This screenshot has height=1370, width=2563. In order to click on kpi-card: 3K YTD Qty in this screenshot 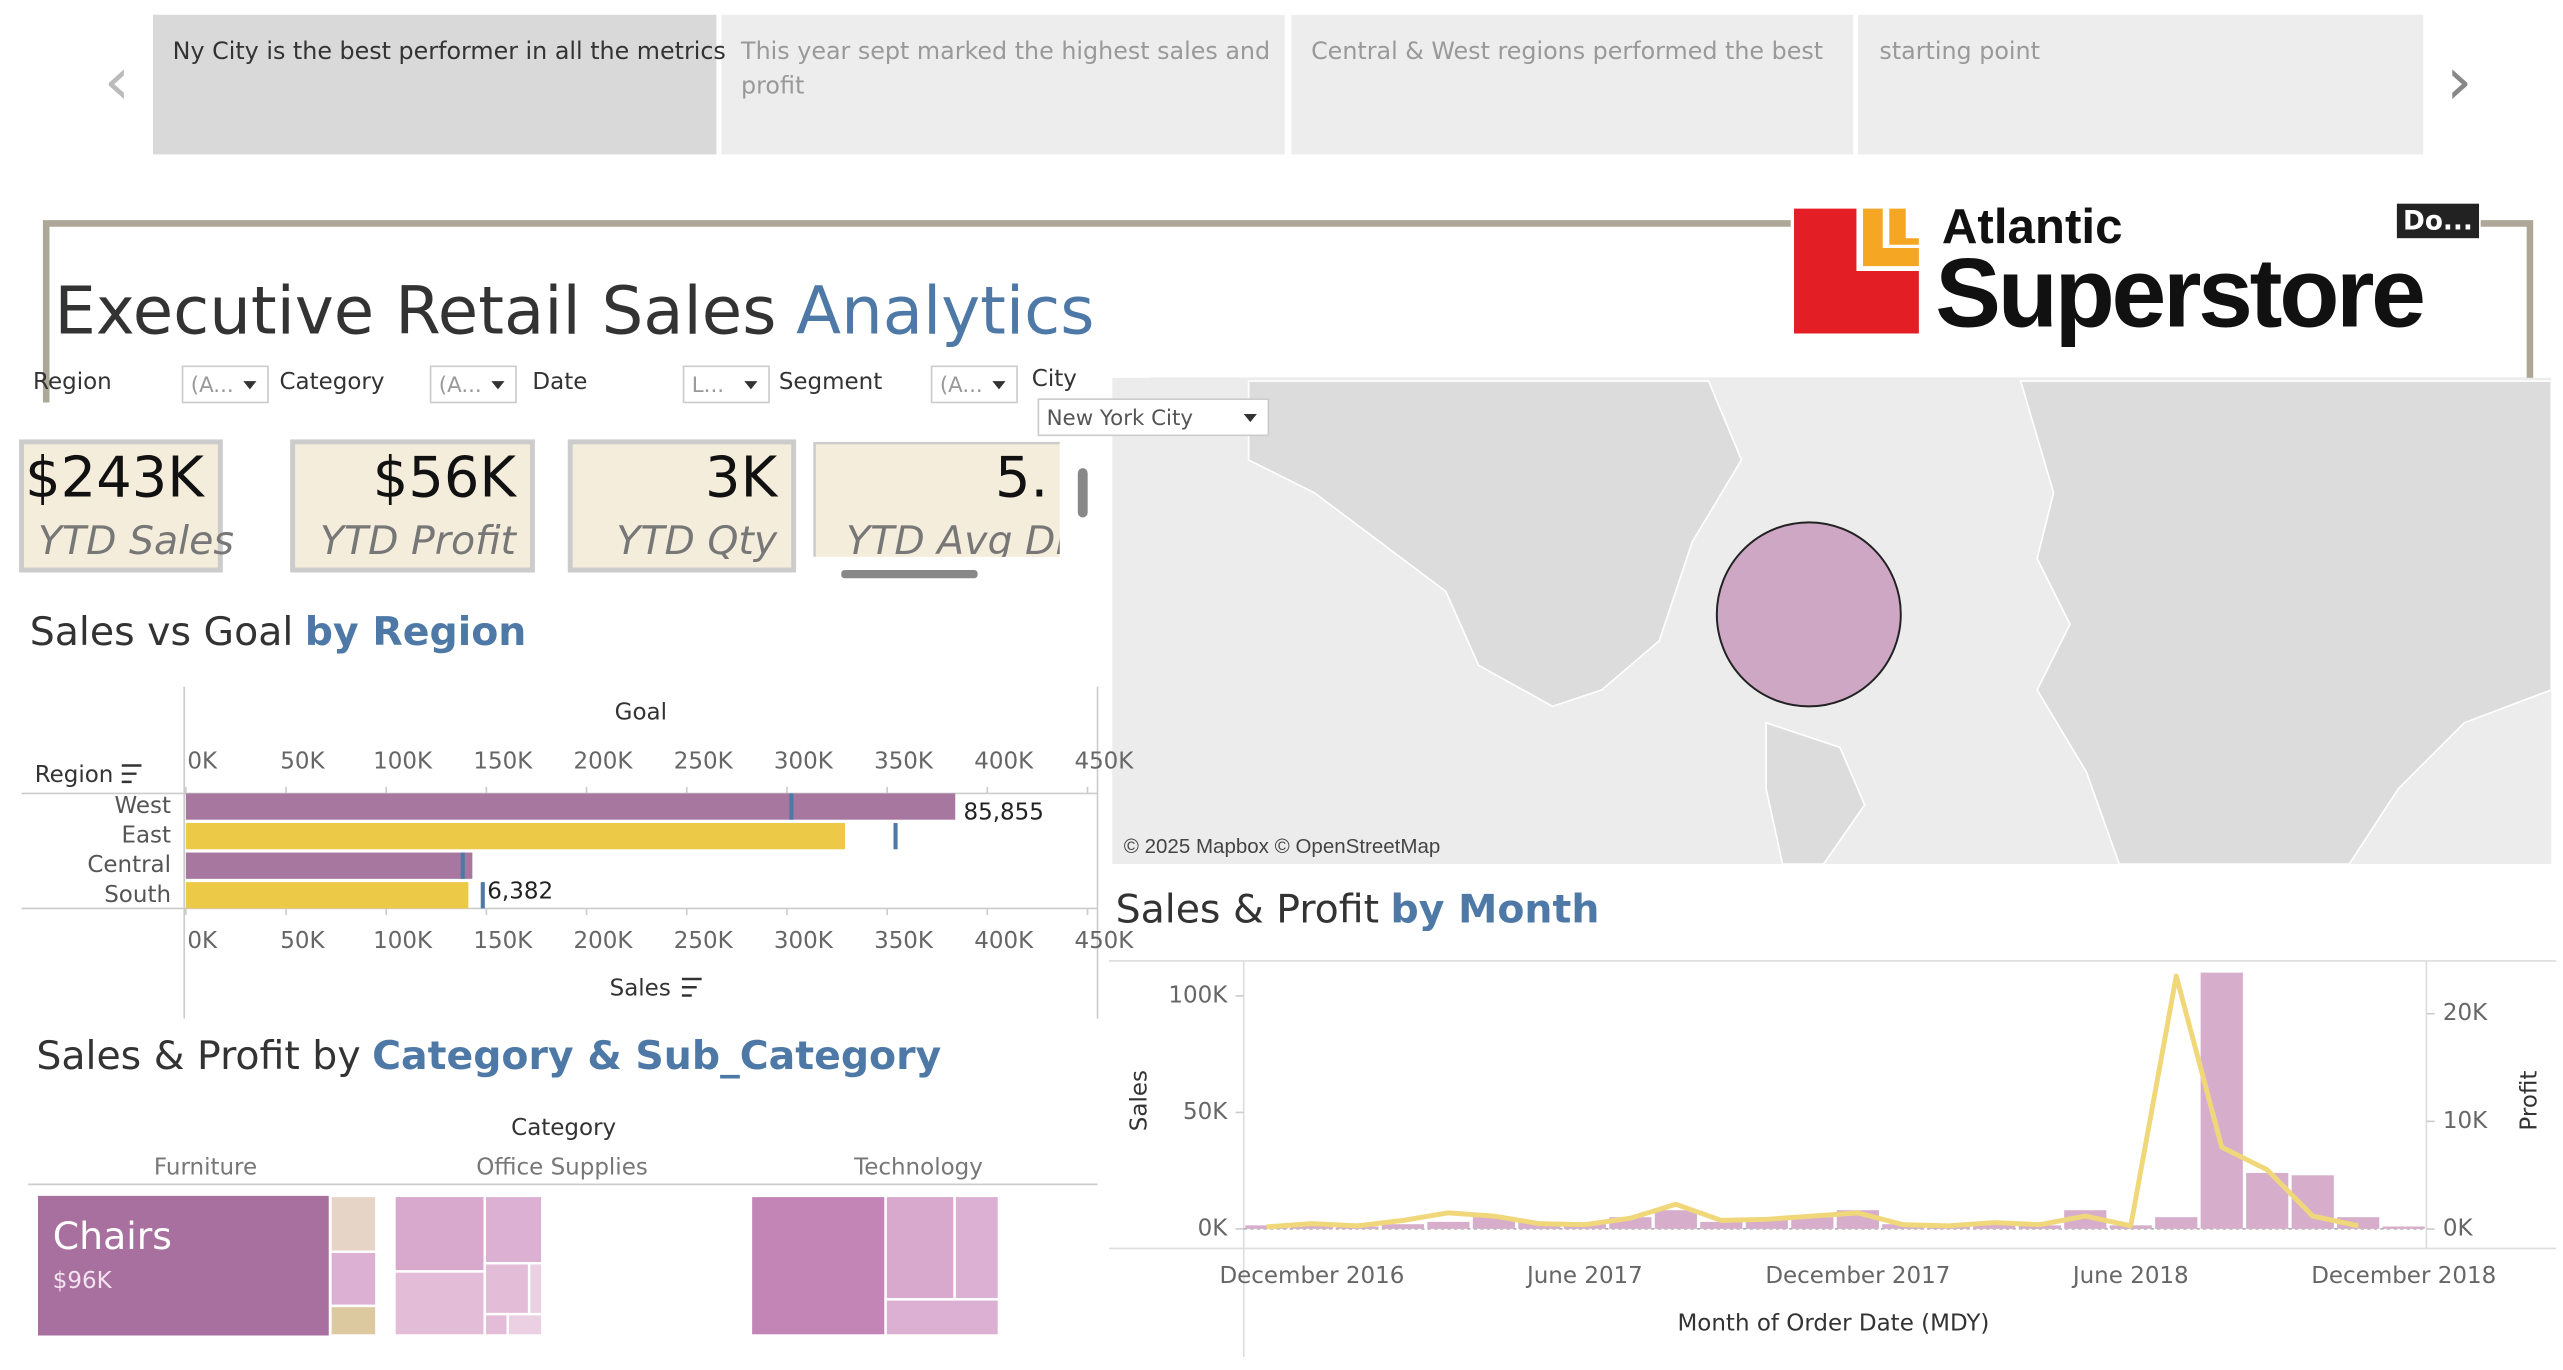, I will do `click(682, 506)`.